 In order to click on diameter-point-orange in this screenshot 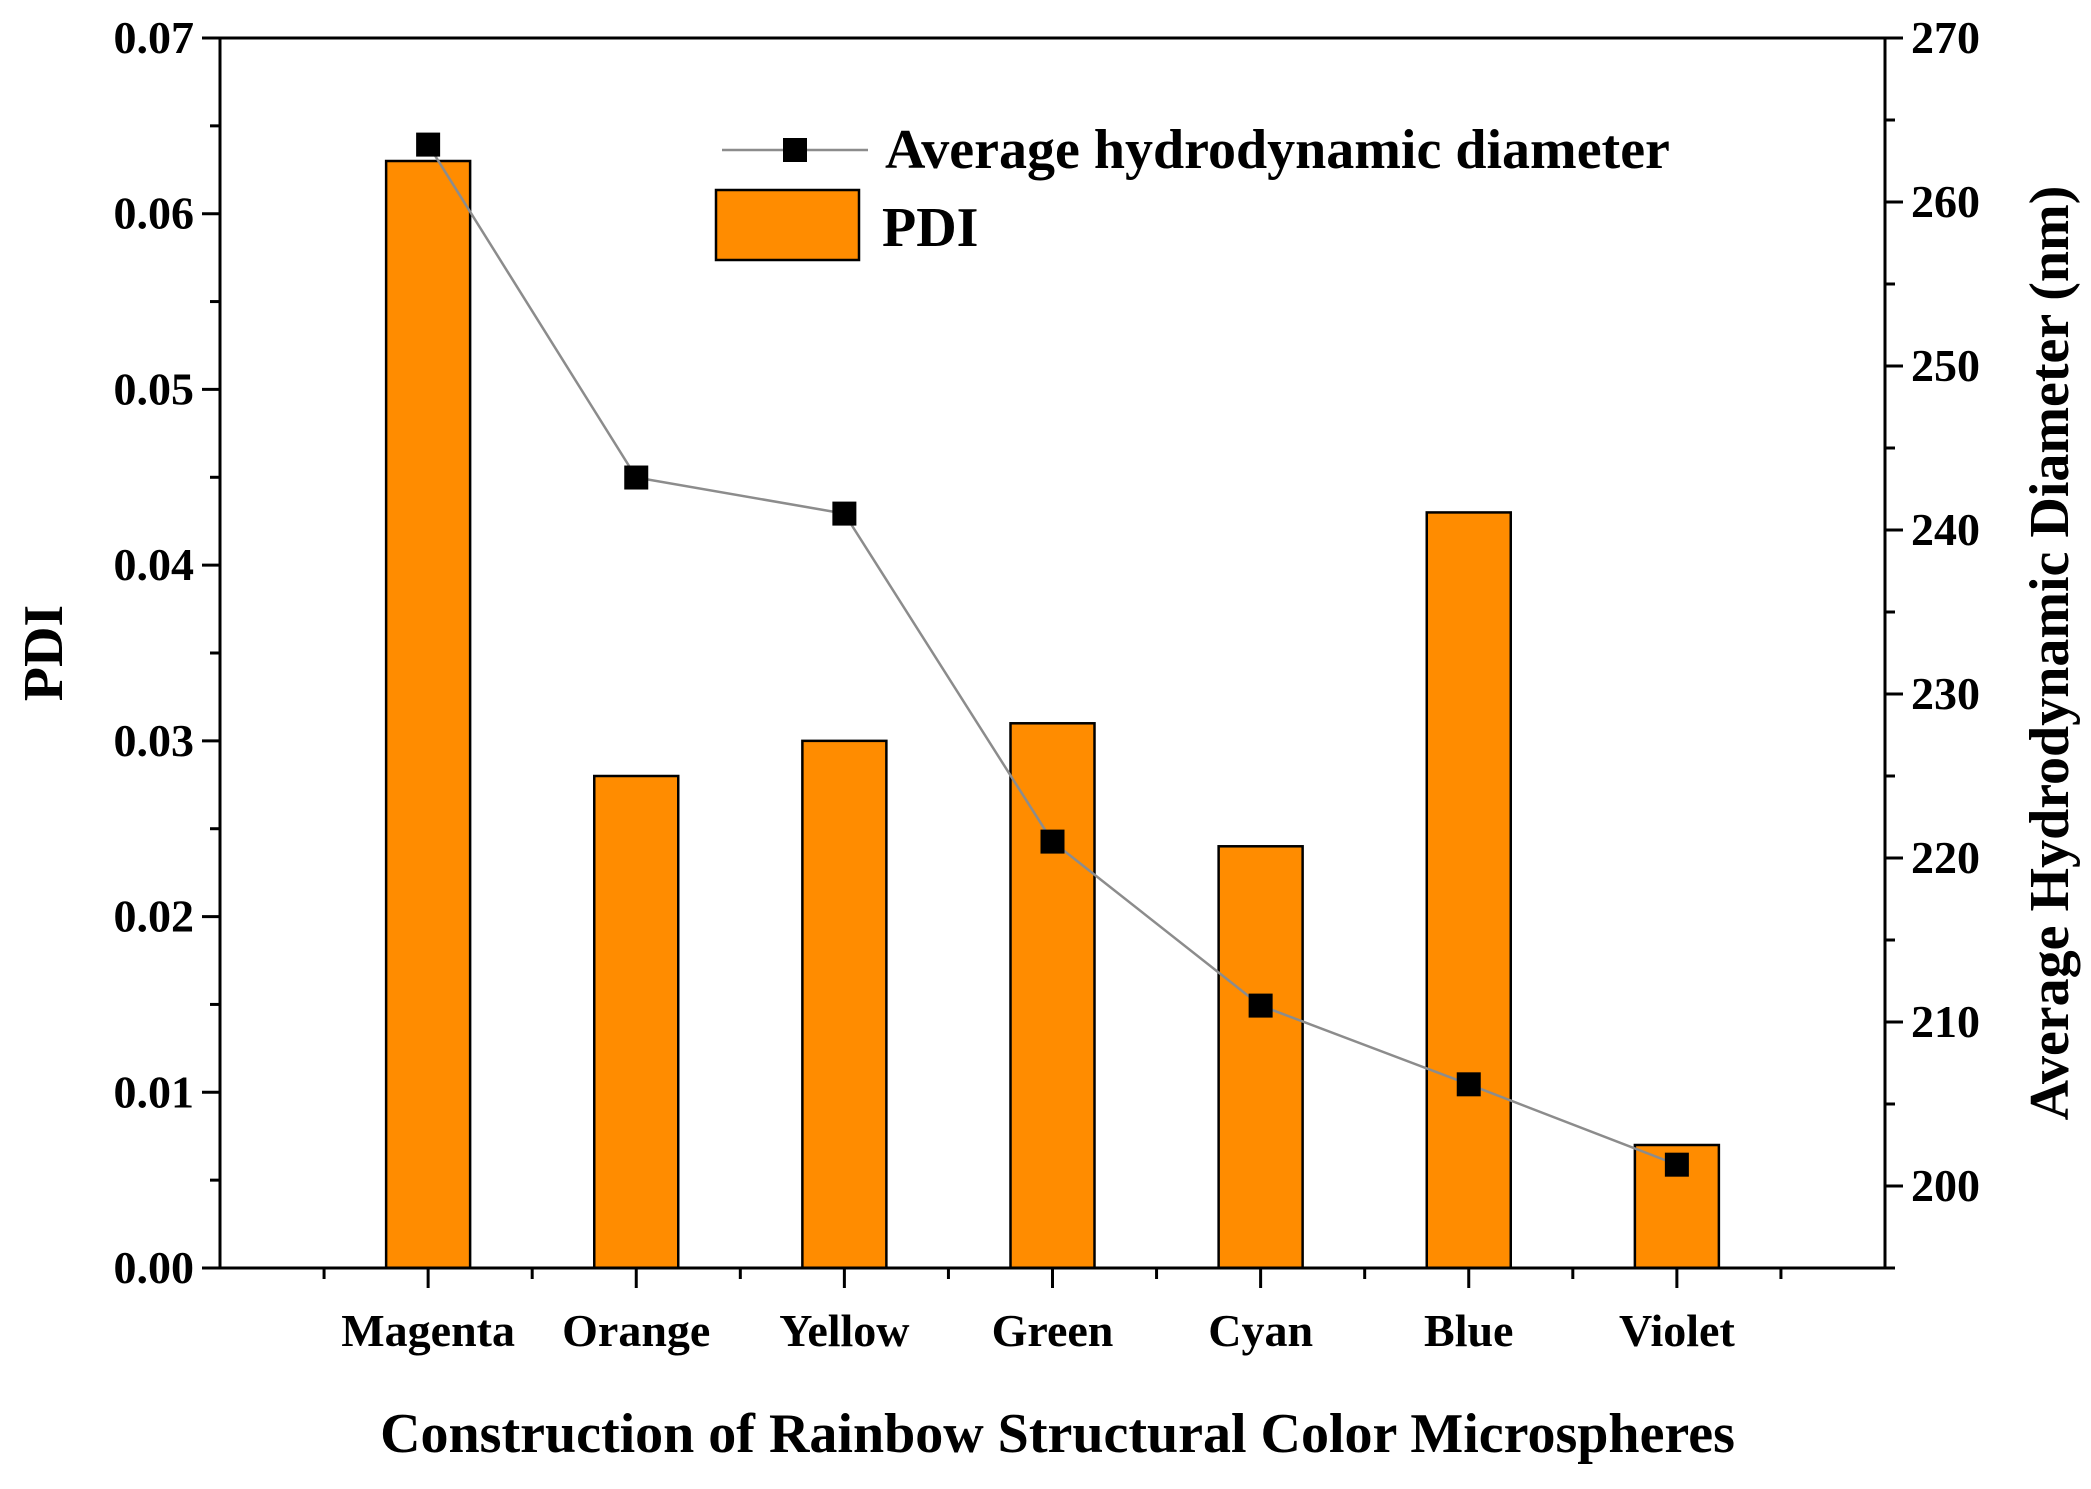, I will do `click(636, 477)`.